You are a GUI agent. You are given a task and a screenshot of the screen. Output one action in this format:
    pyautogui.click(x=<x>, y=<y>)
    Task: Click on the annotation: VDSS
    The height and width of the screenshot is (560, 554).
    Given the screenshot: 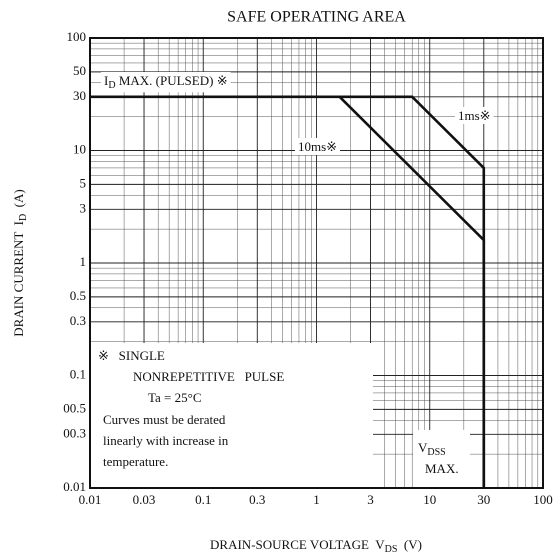 What is the action you would take?
    pyautogui.click(x=432, y=449)
    